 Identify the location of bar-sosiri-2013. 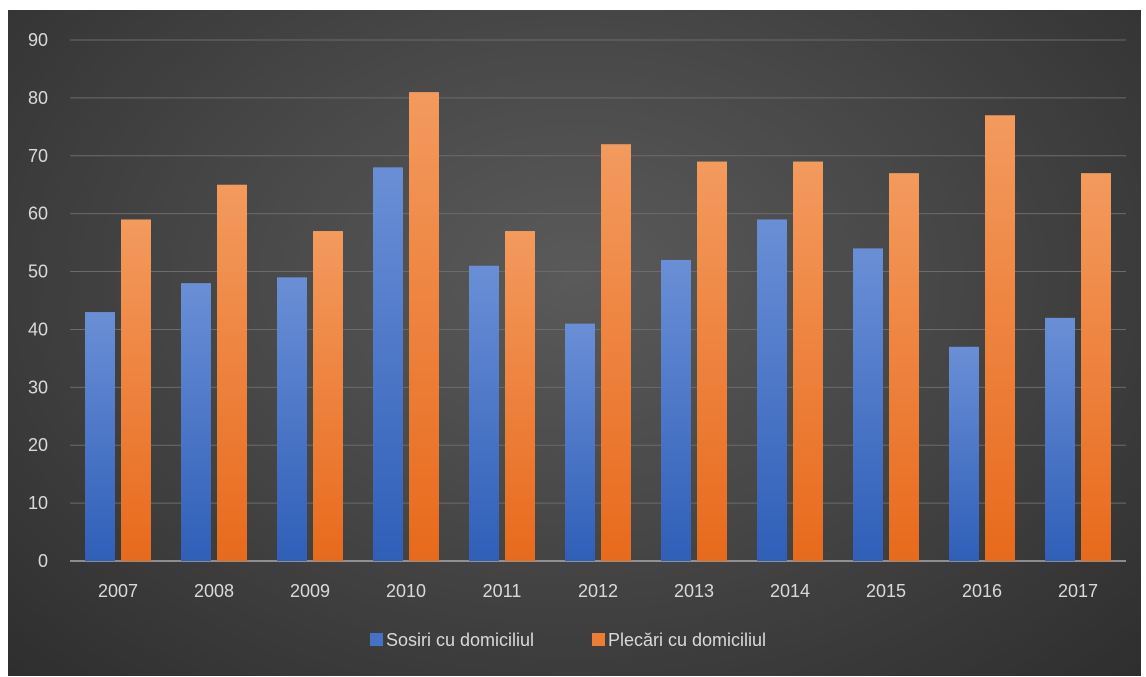
(676, 410).